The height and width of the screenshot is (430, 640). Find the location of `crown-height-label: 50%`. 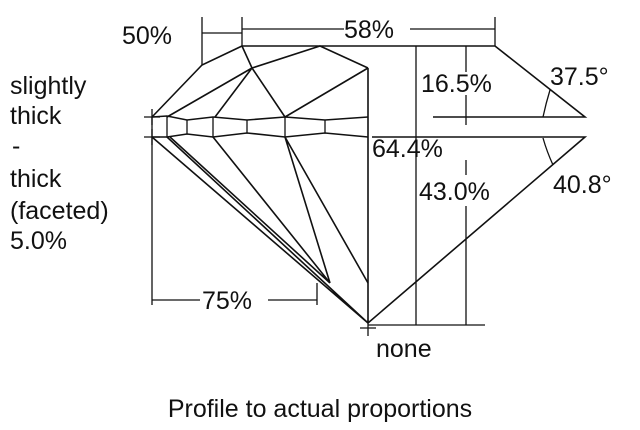

crown-height-label: 50% is located at coordinates (147, 36).